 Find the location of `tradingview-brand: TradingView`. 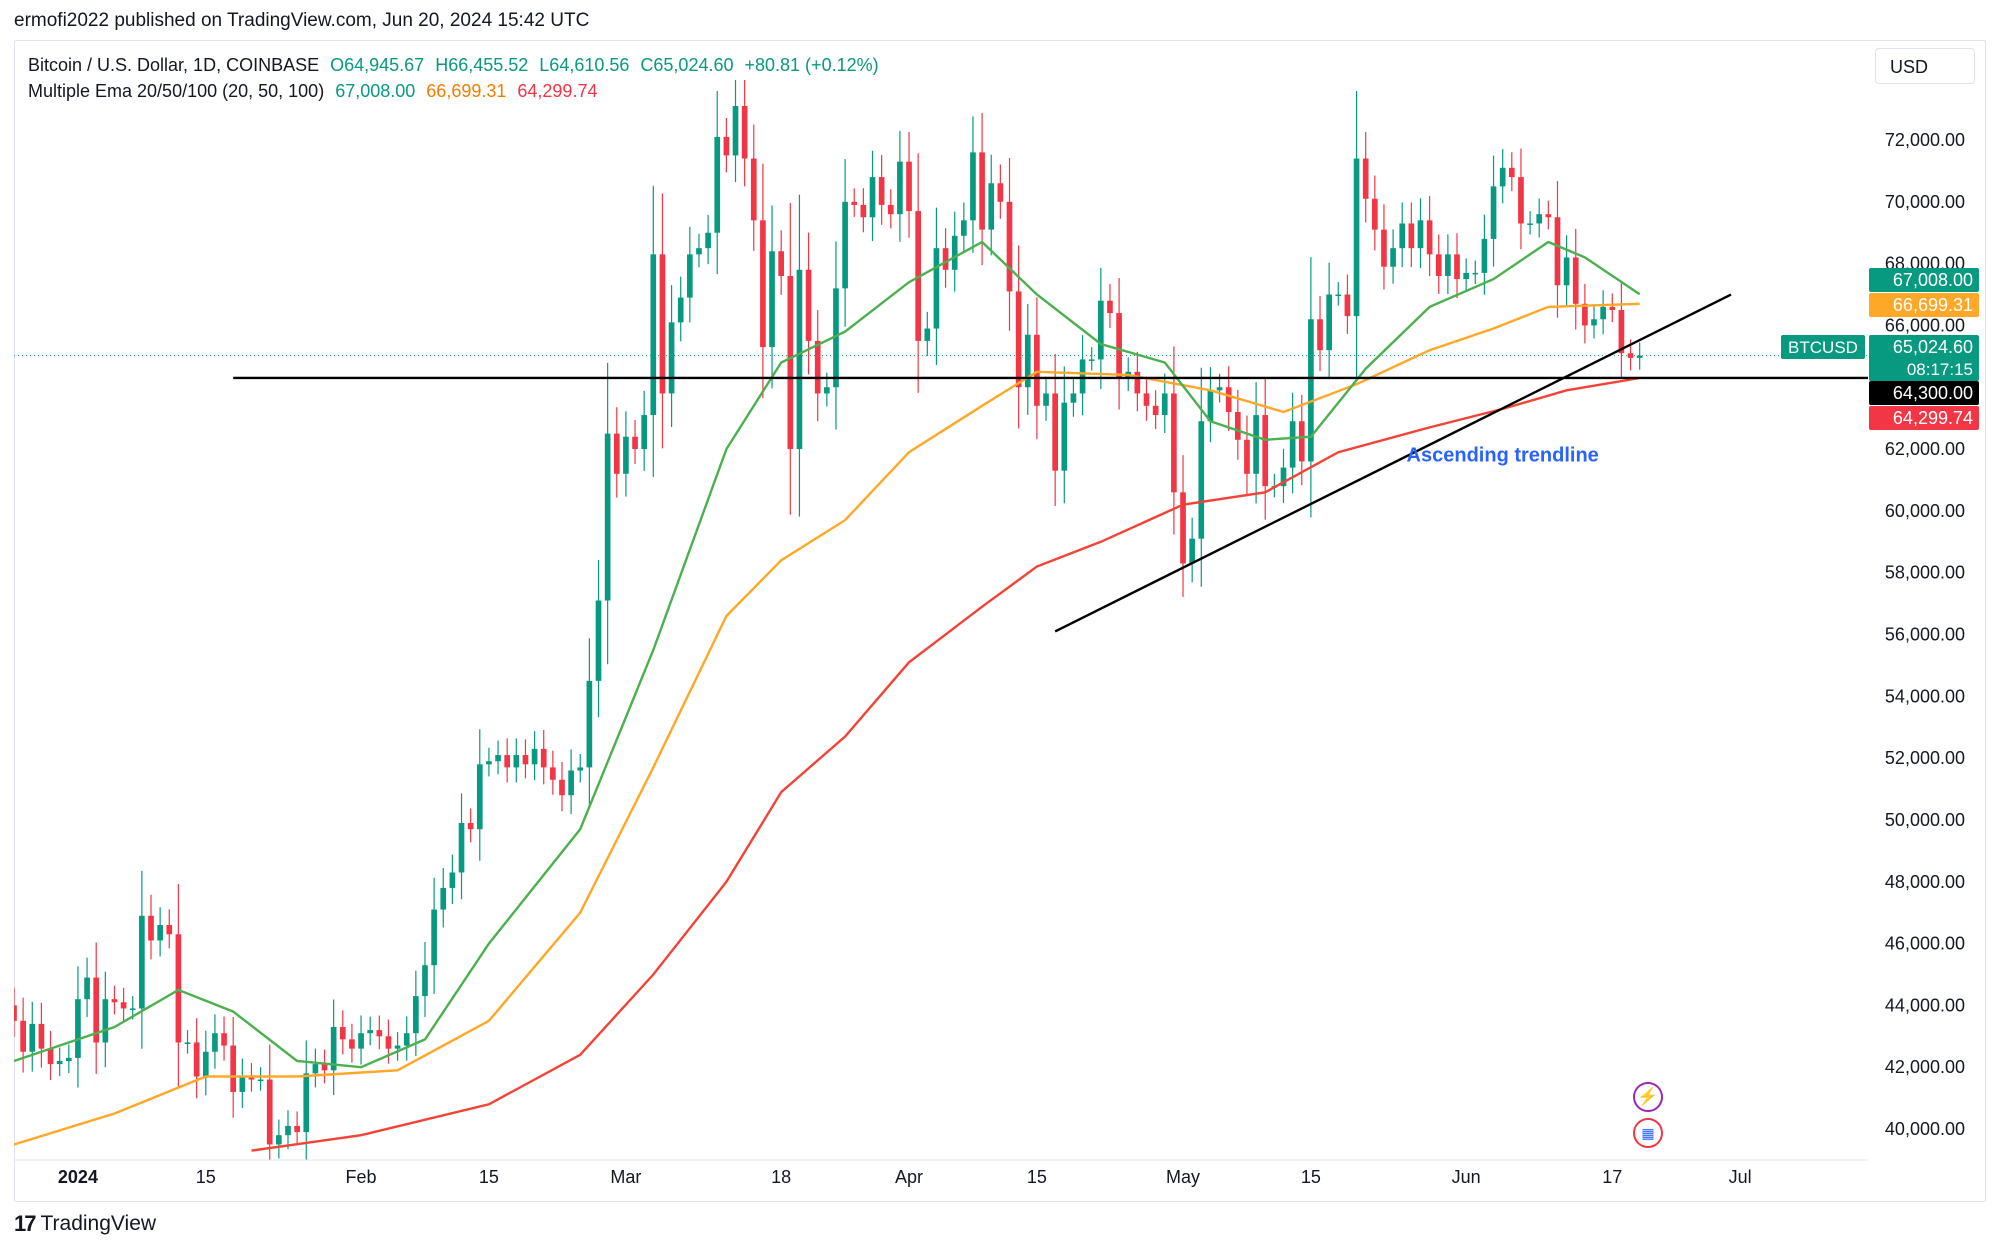

tradingview-brand: TradingView is located at coordinates (98, 1223).